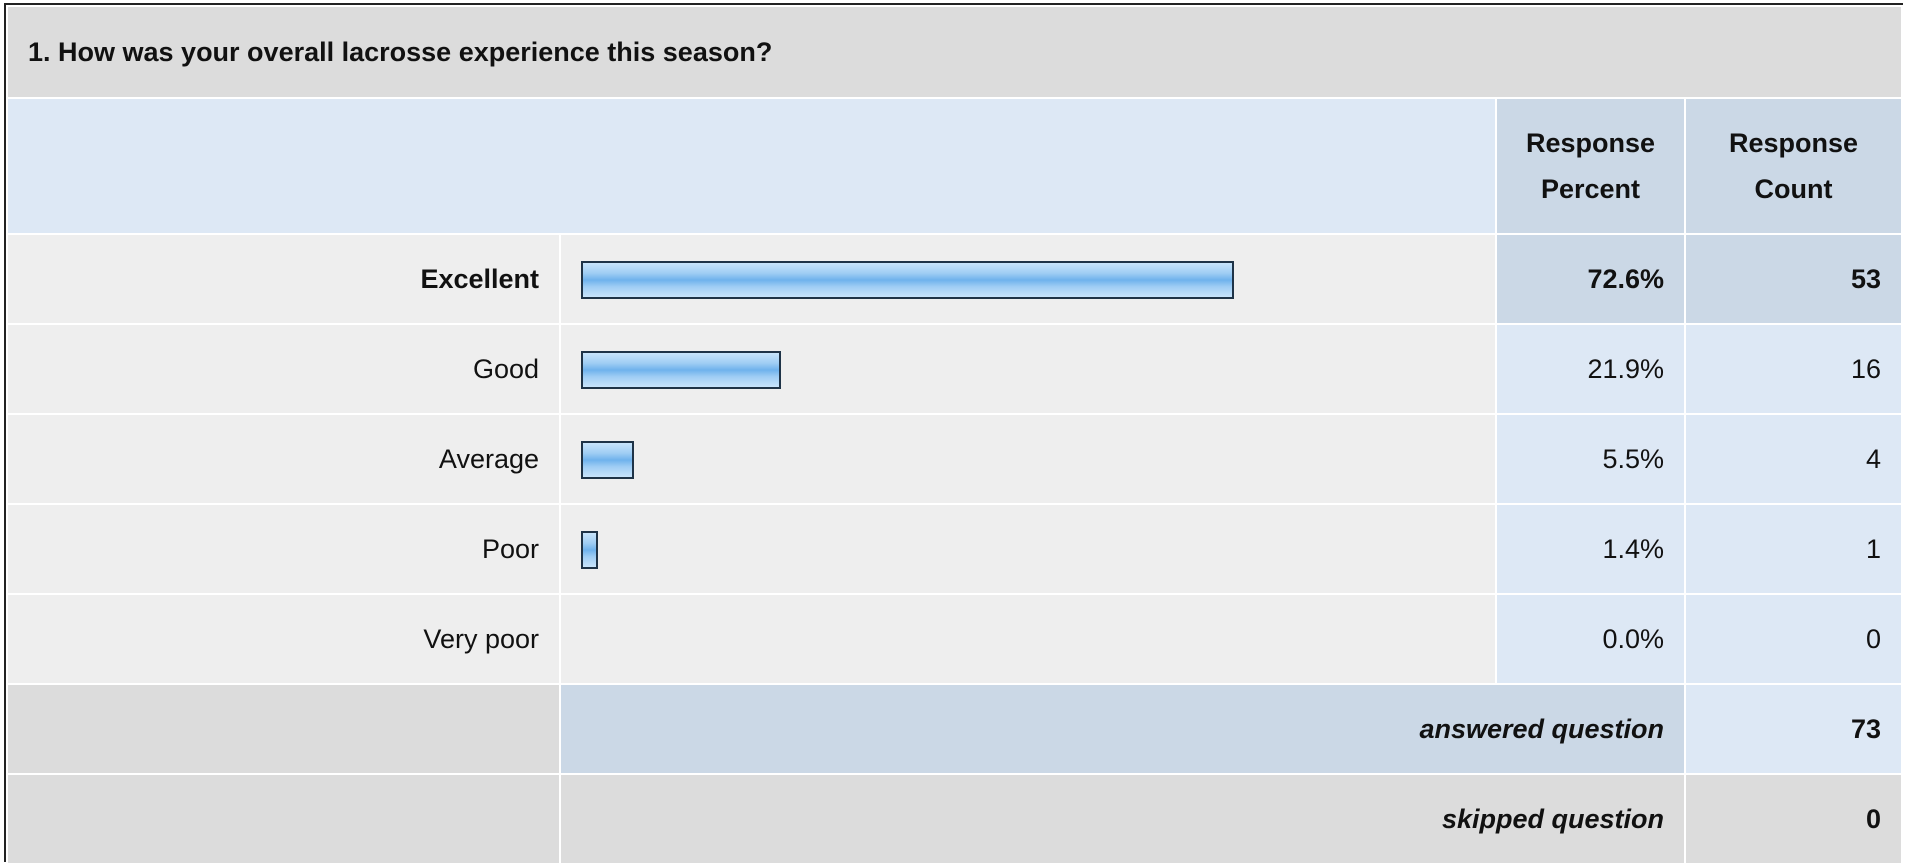 The image size is (1907, 865). What do you see at coordinates (1793, 459) in the screenshot?
I see `row-count: 4` at bounding box center [1793, 459].